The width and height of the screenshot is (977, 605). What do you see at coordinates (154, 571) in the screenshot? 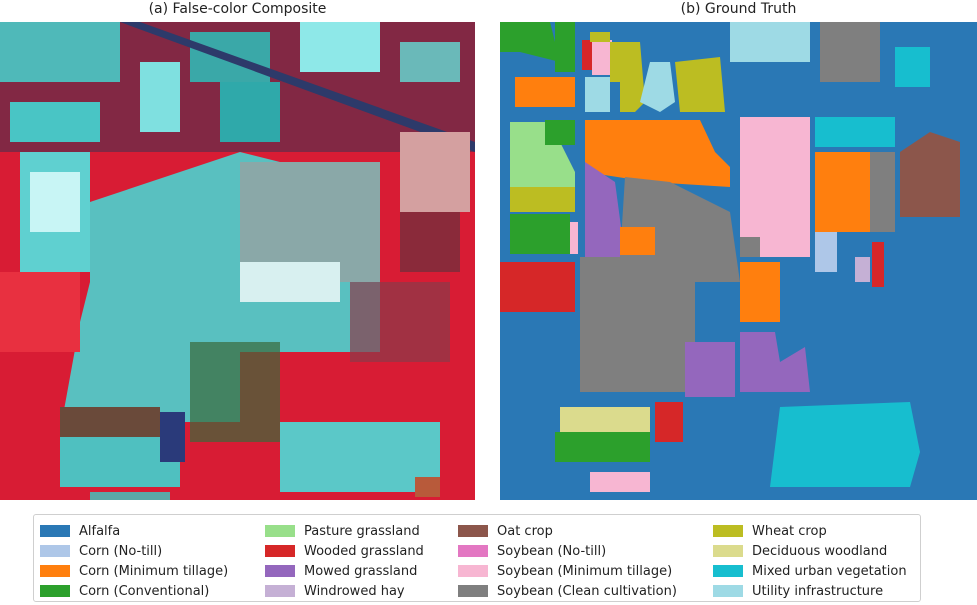
I see `legend-label: Corn (Minimum tillage)` at bounding box center [154, 571].